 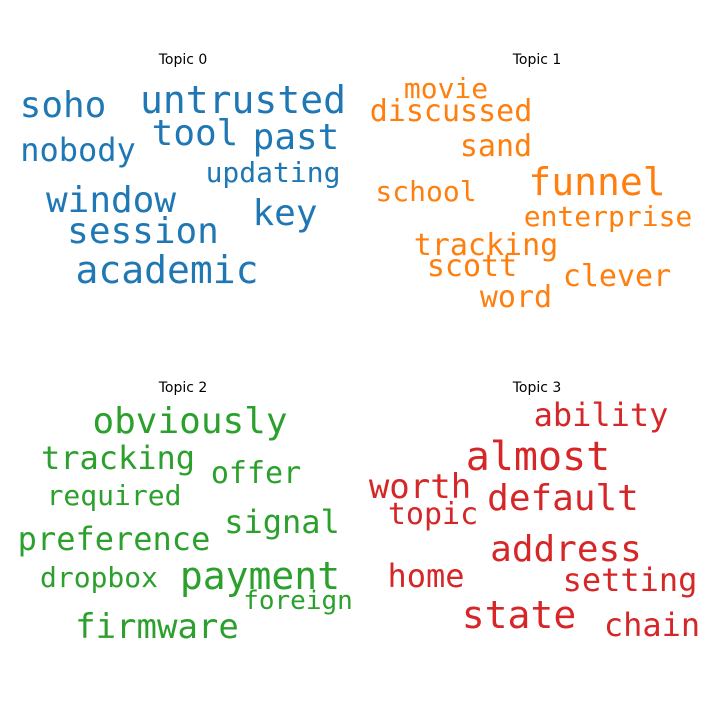 I want to click on word: signal, so click(x=282, y=522).